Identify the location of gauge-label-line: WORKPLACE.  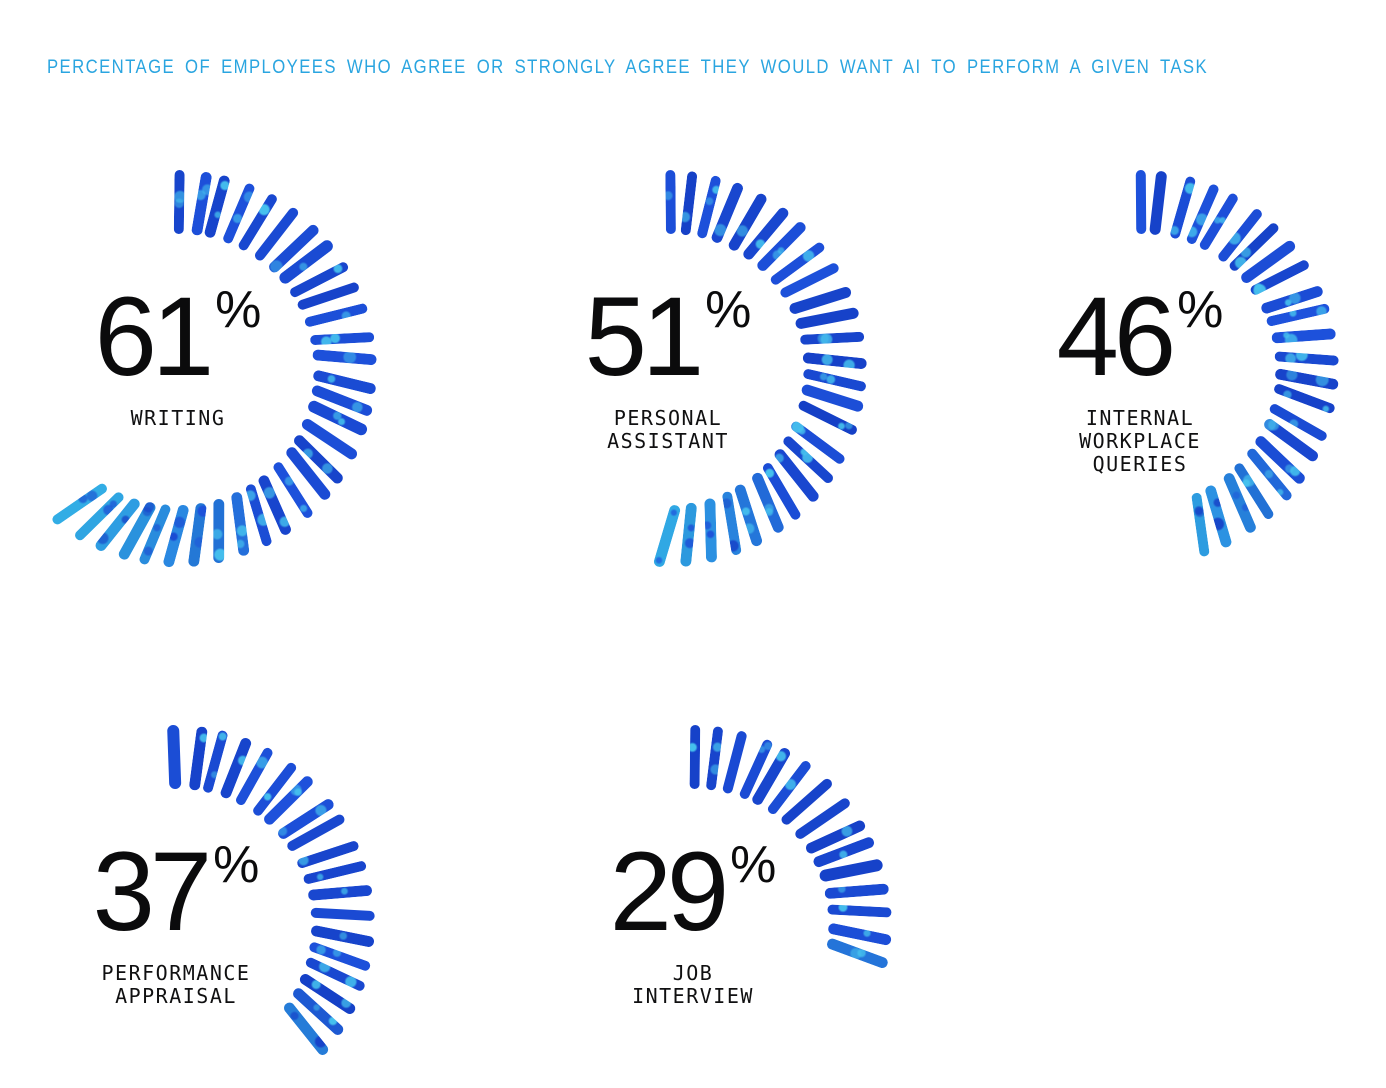
(1140, 441).